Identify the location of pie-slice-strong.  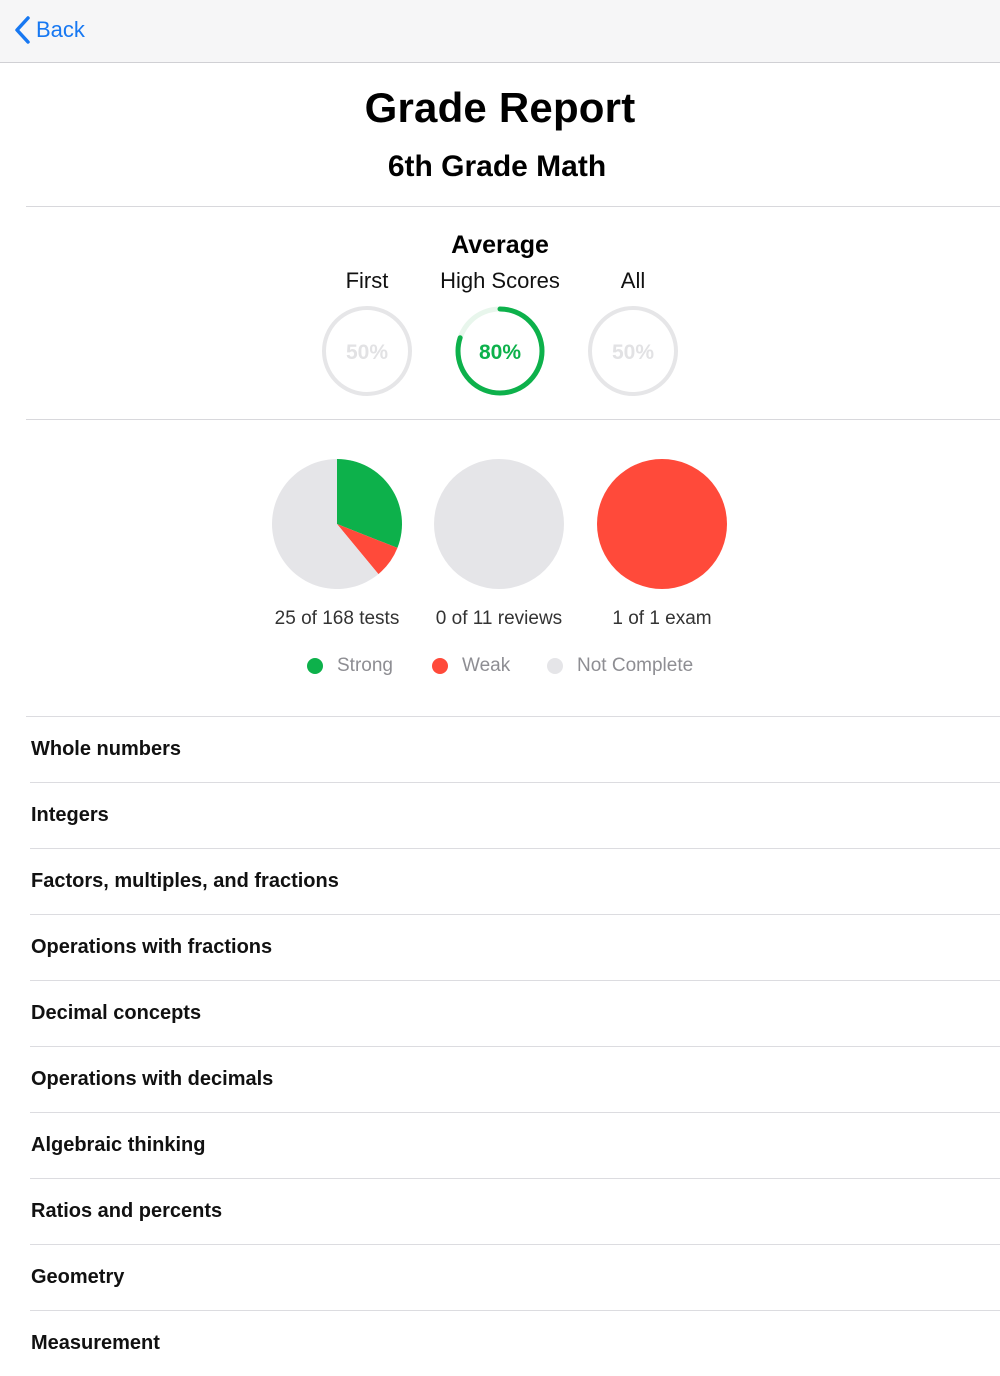
(369, 503).